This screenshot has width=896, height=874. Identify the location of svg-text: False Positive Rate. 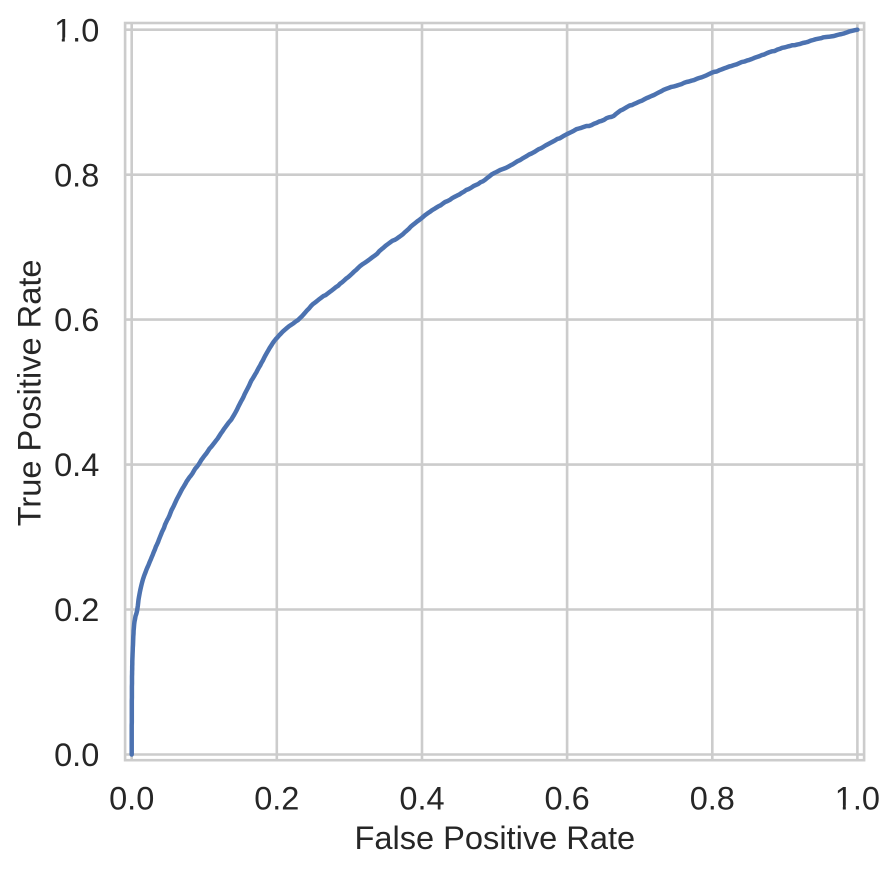
(494, 837).